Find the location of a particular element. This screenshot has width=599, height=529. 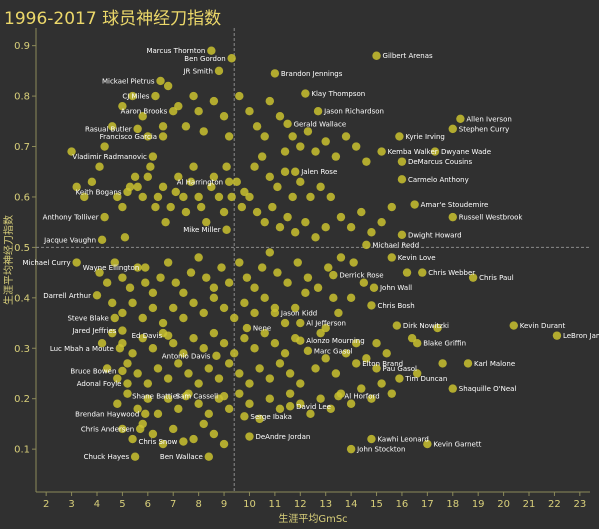

x-tick-label: 8 is located at coordinates (198, 504).